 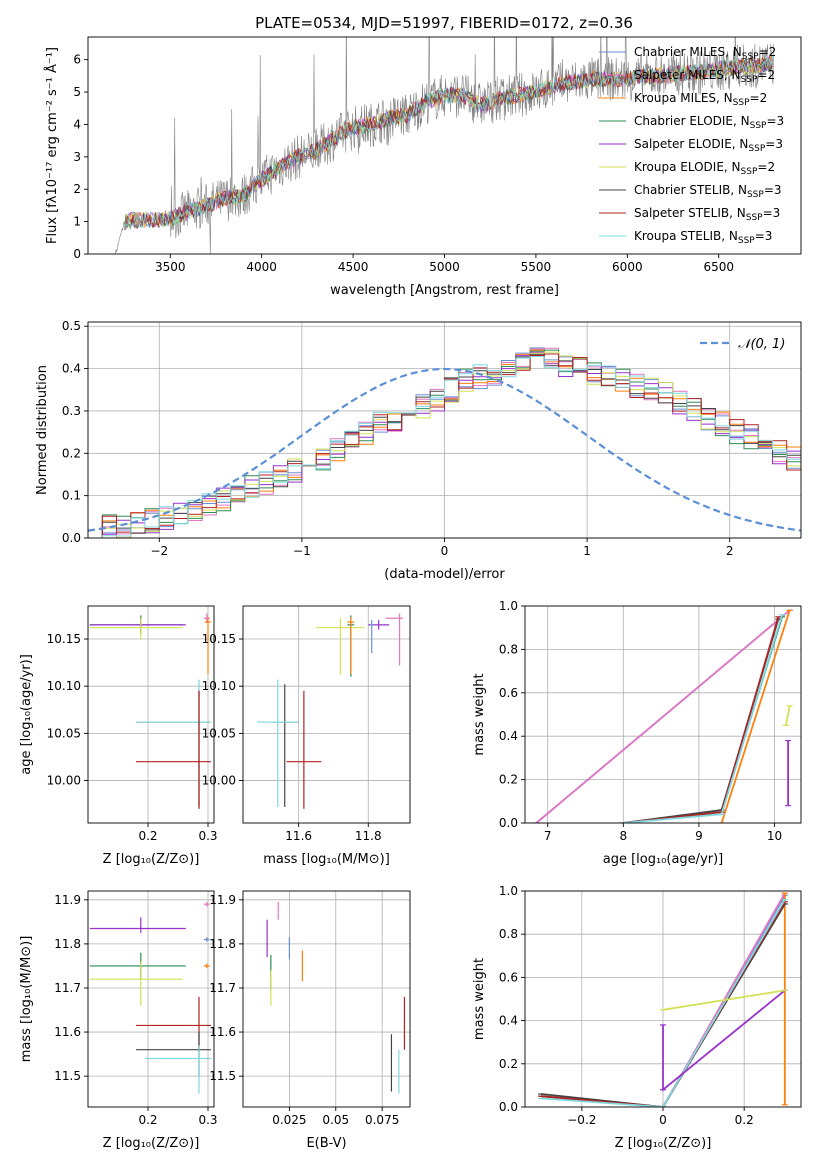 I want to click on legend-label: Kroupa ELODIE, NSSP=2, so click(x=704, y=168).